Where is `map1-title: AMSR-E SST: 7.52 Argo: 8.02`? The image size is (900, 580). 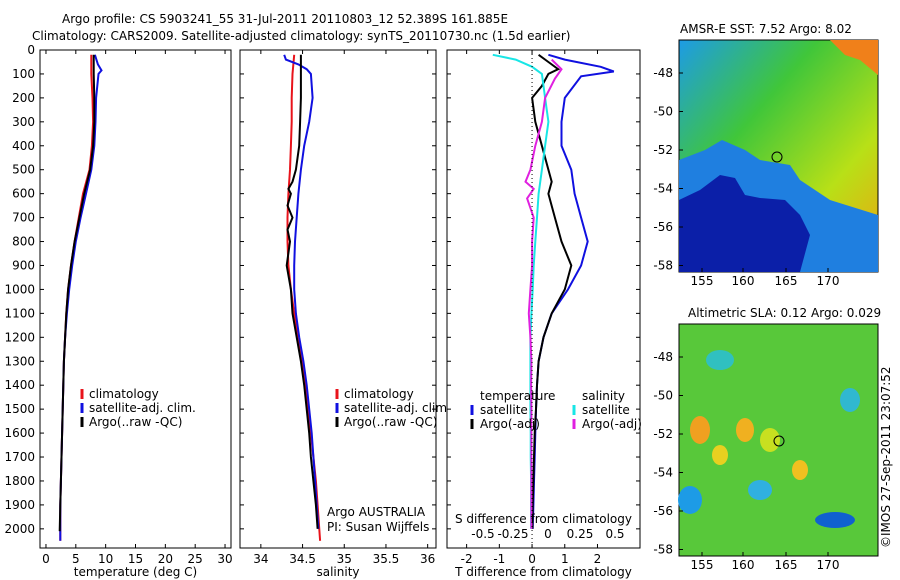
map1-title: AMSR-E SST: 7.52 Argo: 8.02 is located at coordinates (766, 29).